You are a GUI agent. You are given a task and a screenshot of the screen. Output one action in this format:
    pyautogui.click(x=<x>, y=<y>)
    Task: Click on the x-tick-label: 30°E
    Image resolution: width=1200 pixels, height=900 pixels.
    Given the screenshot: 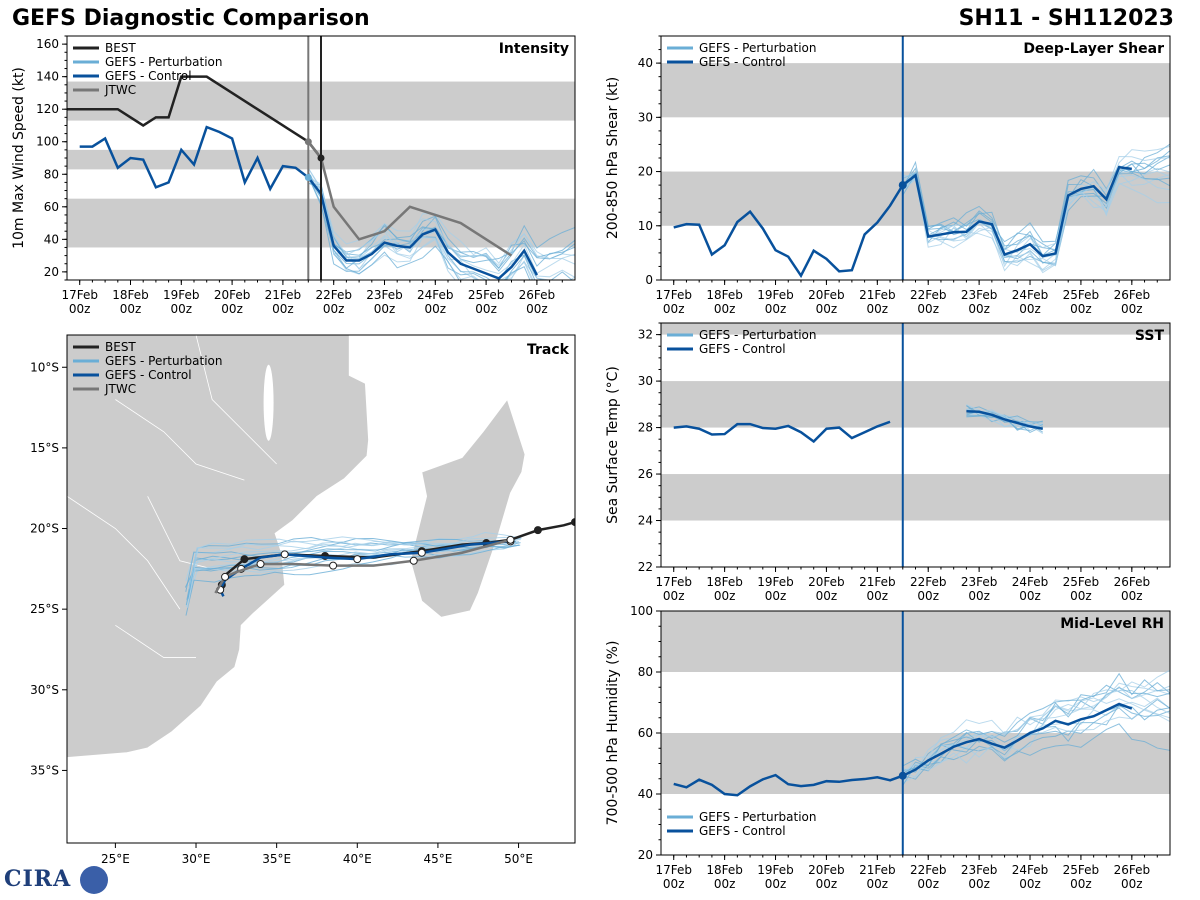 What is the action you would take?
    pyautogui.click(x=196, y=859)
    